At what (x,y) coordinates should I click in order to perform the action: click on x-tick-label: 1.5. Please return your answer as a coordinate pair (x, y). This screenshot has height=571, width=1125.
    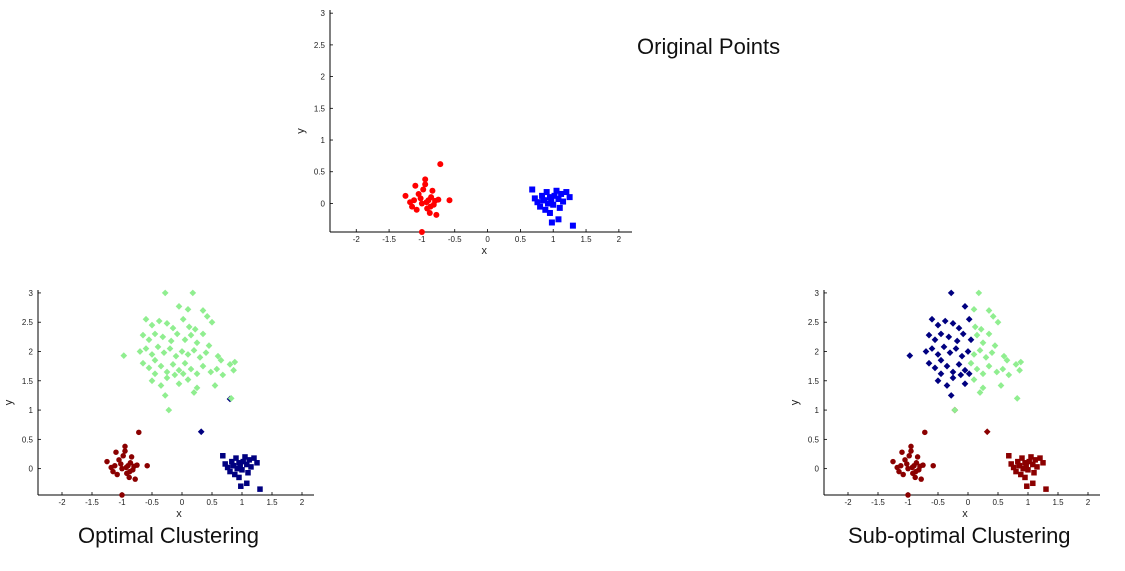
    Looking at the image, I should click on (272, 502).